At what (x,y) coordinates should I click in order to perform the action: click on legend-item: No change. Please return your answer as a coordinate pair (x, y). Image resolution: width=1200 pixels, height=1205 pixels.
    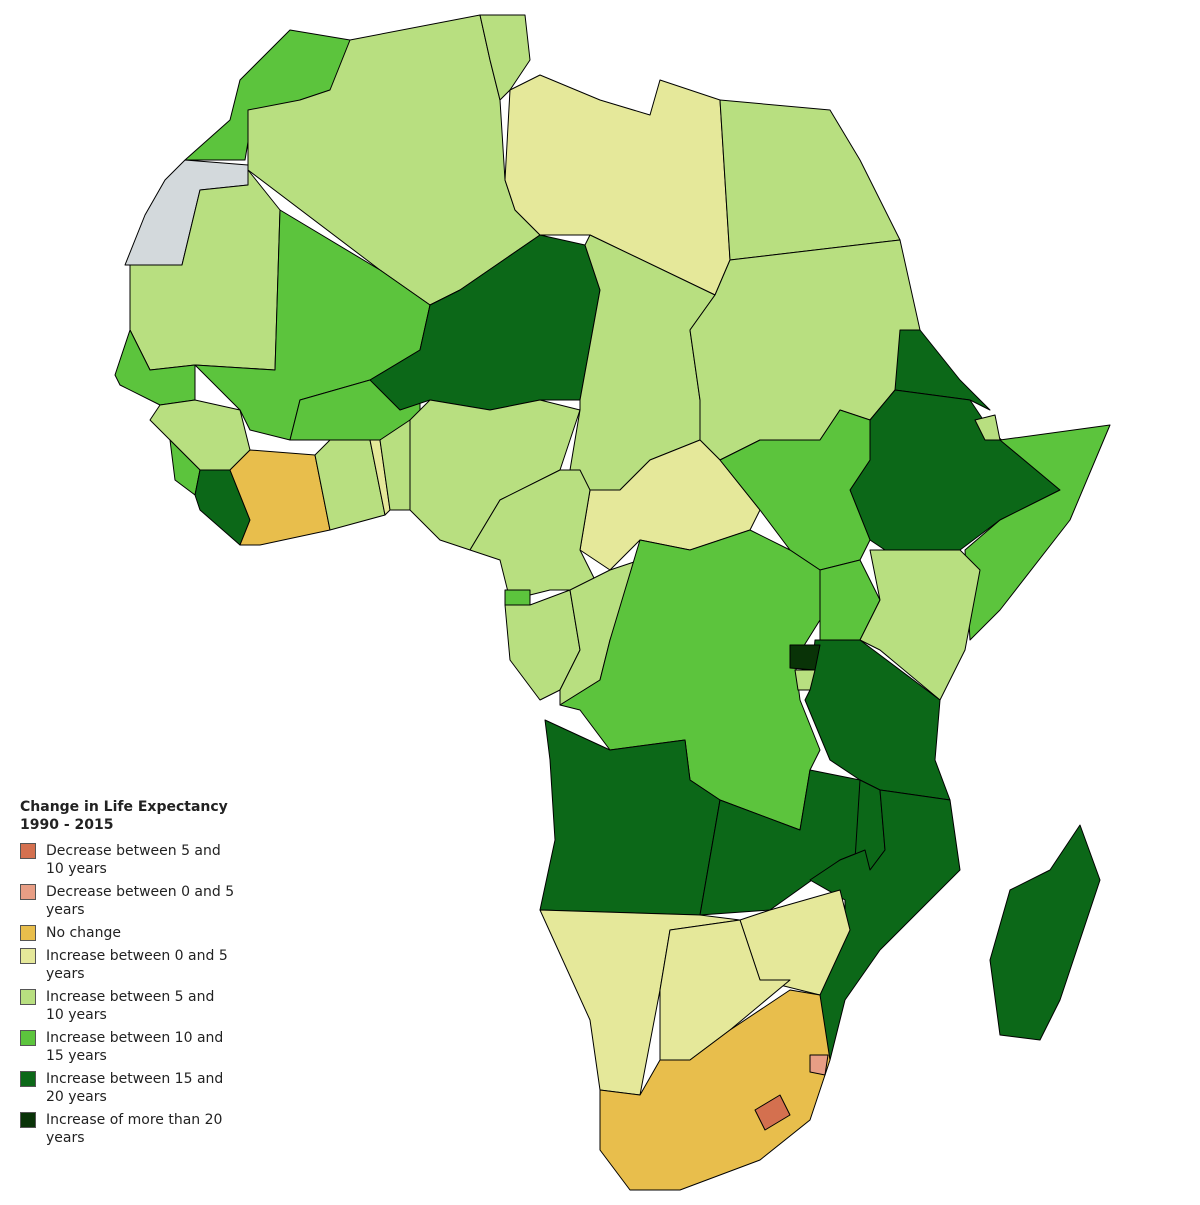
    Looking at the image, I should click on (140, 933).